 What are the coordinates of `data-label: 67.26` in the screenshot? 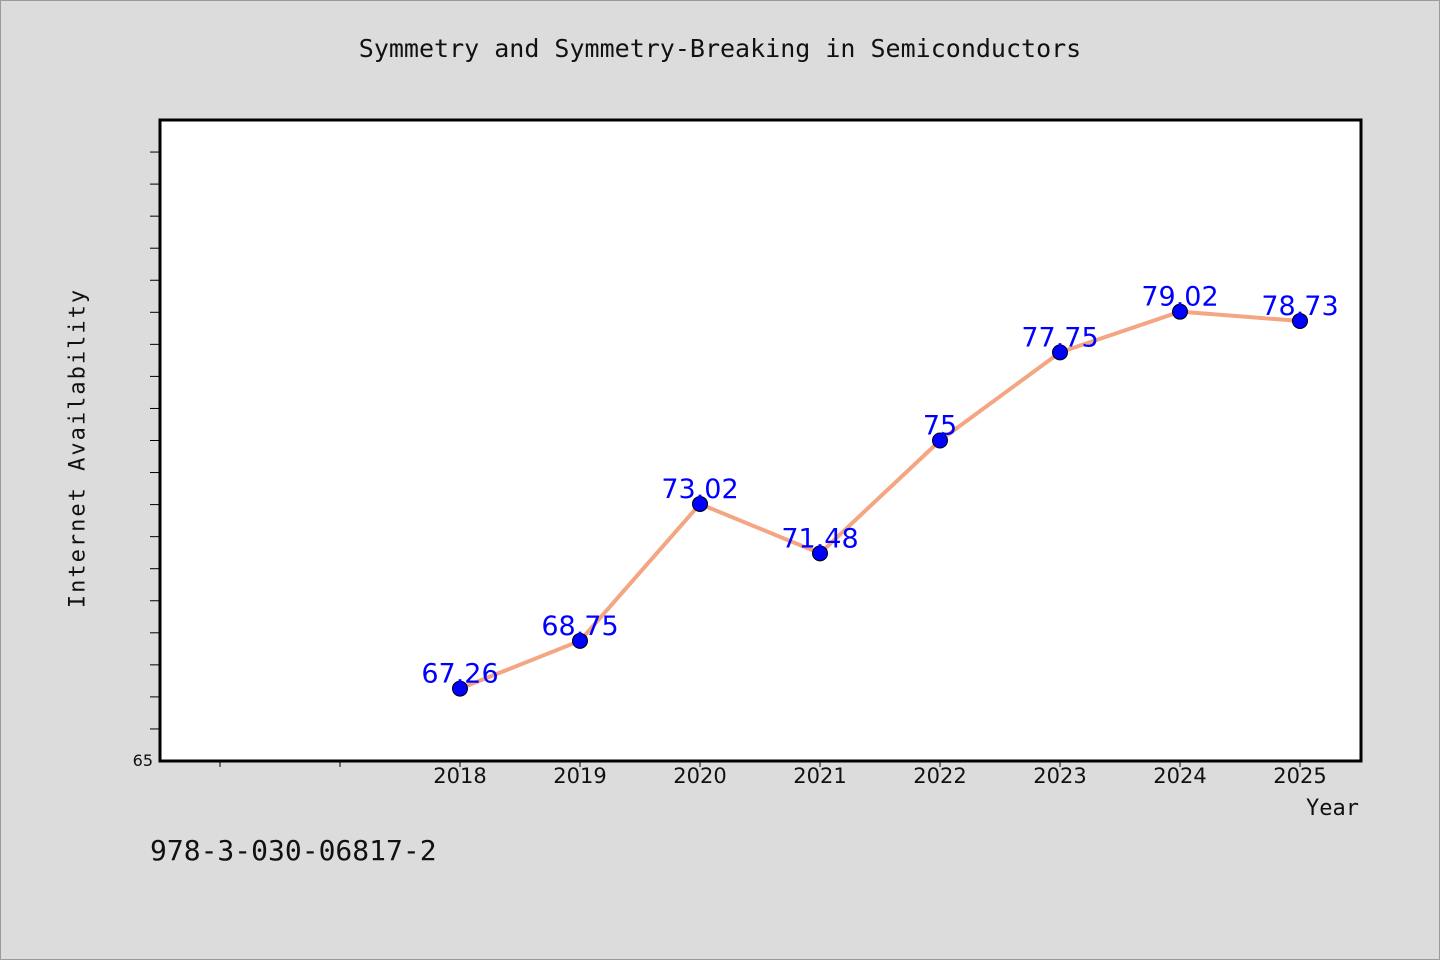 It's located at (459, 674).